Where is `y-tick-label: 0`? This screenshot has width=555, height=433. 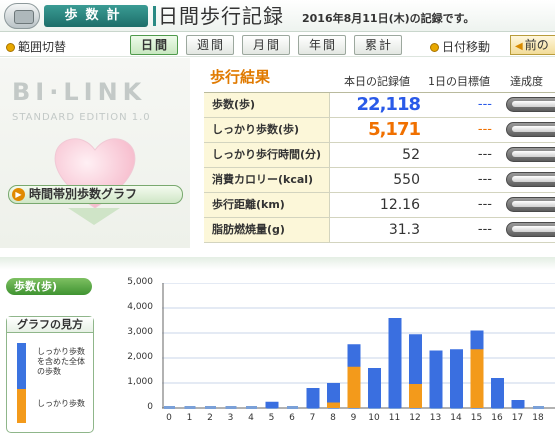 y-tick-label: 0 is located at coordinates (150, 407).